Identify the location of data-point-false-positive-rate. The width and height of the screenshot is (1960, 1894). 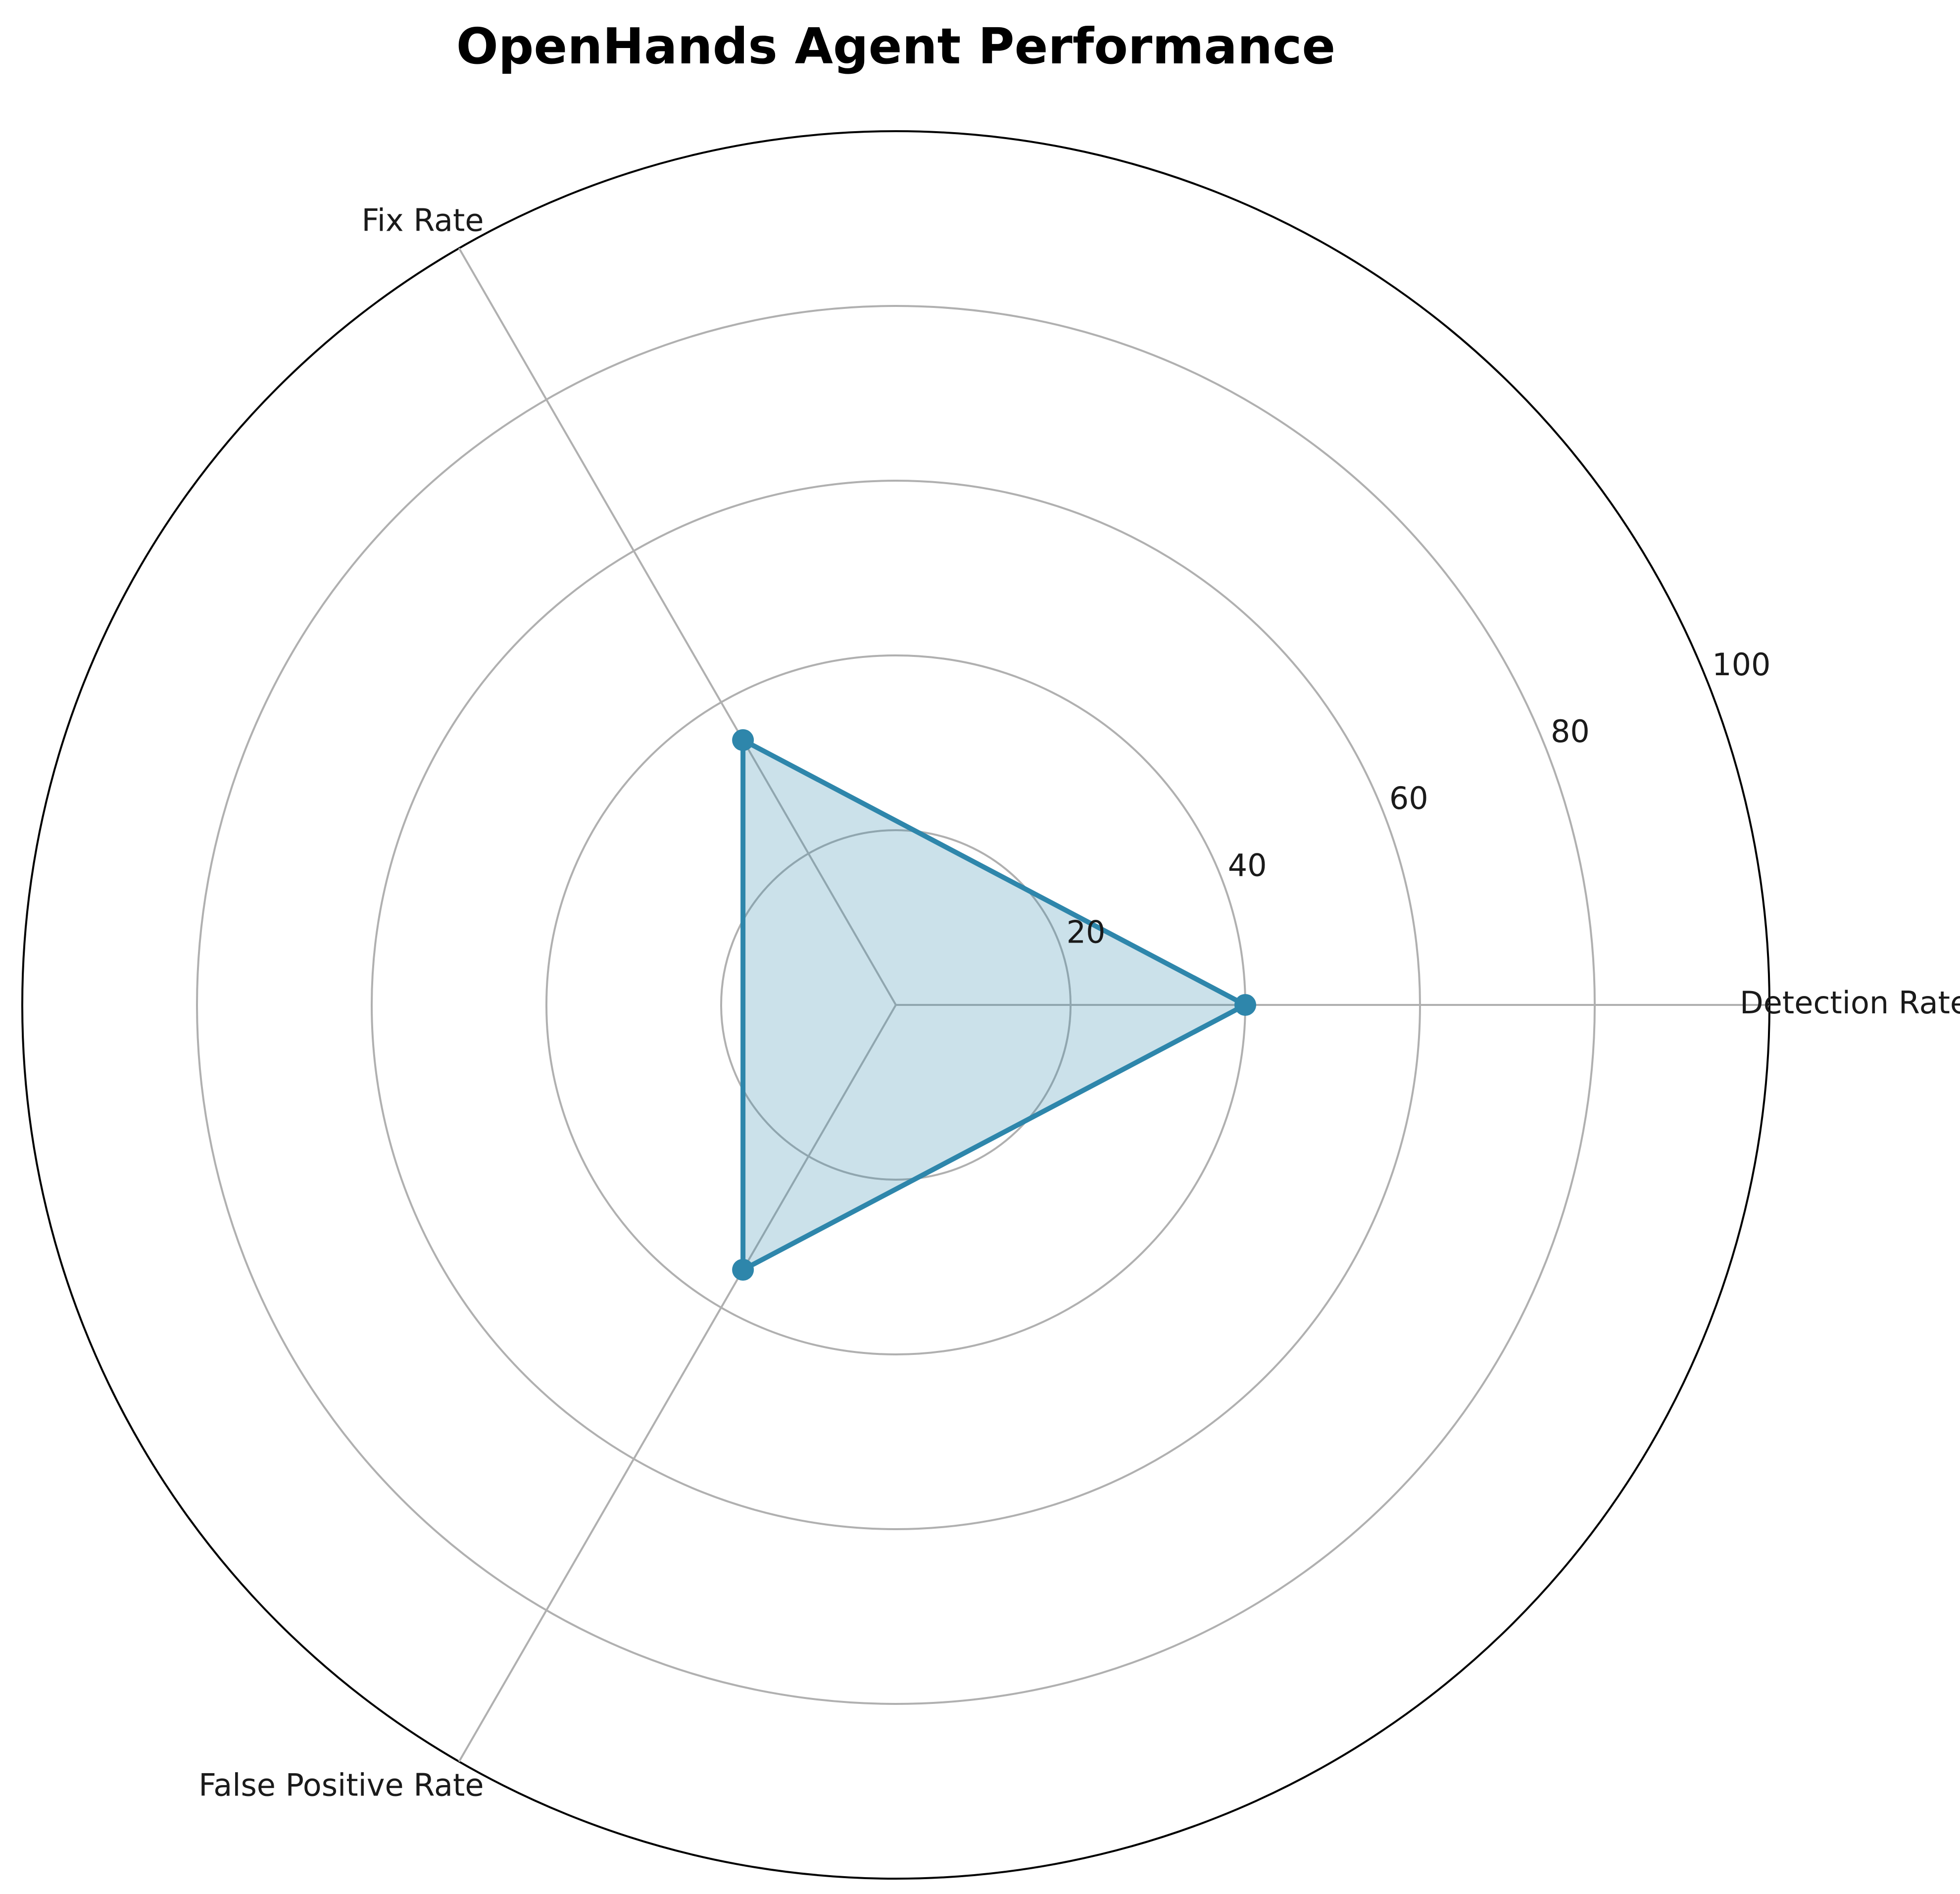
(743, 1269).